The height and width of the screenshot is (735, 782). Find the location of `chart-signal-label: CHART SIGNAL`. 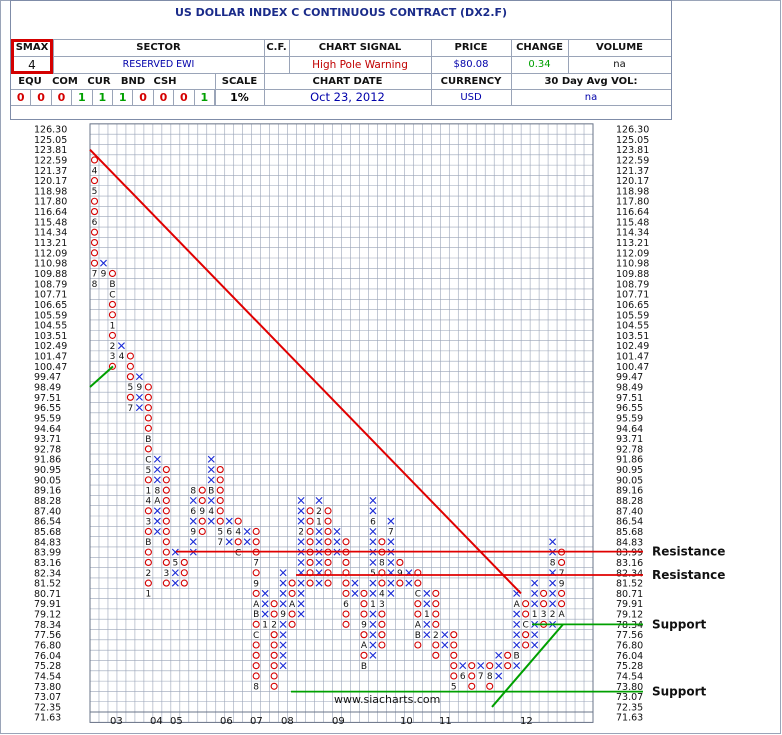

chart-signal-label: CHART SIGNAL is located at coordinates (360, 47).